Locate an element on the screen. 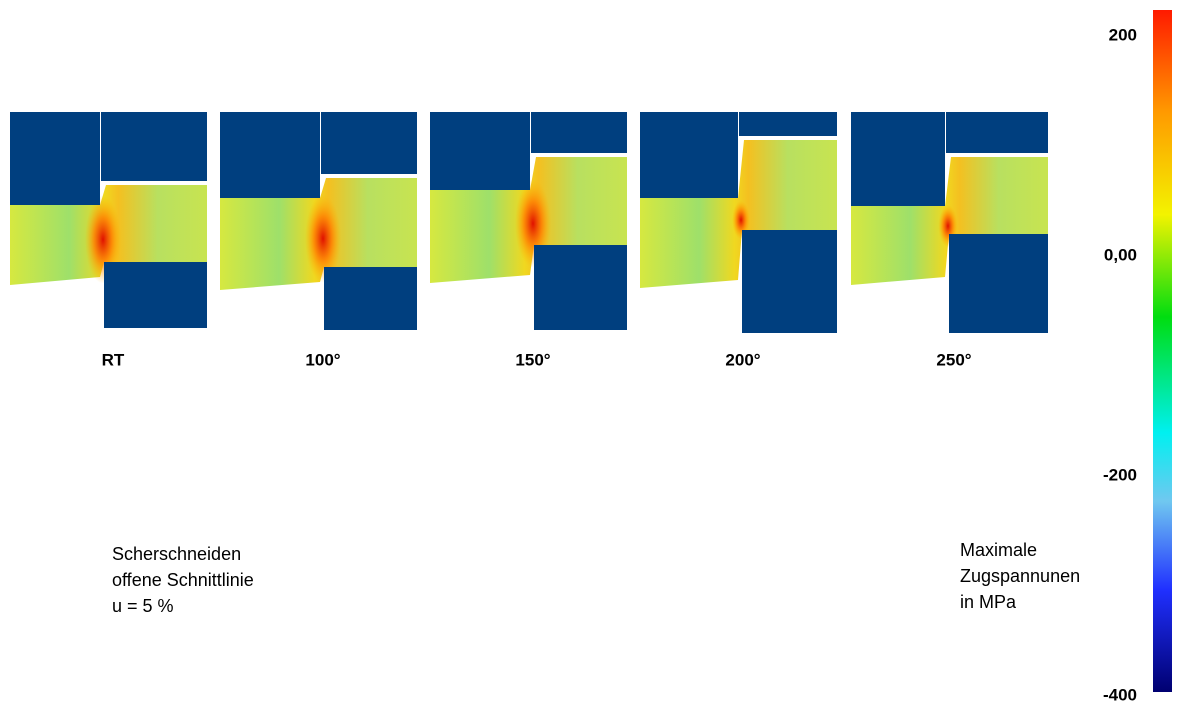 The image size is (1181, 706). note-line: u = 5 % is located at coordinates (143, 606).